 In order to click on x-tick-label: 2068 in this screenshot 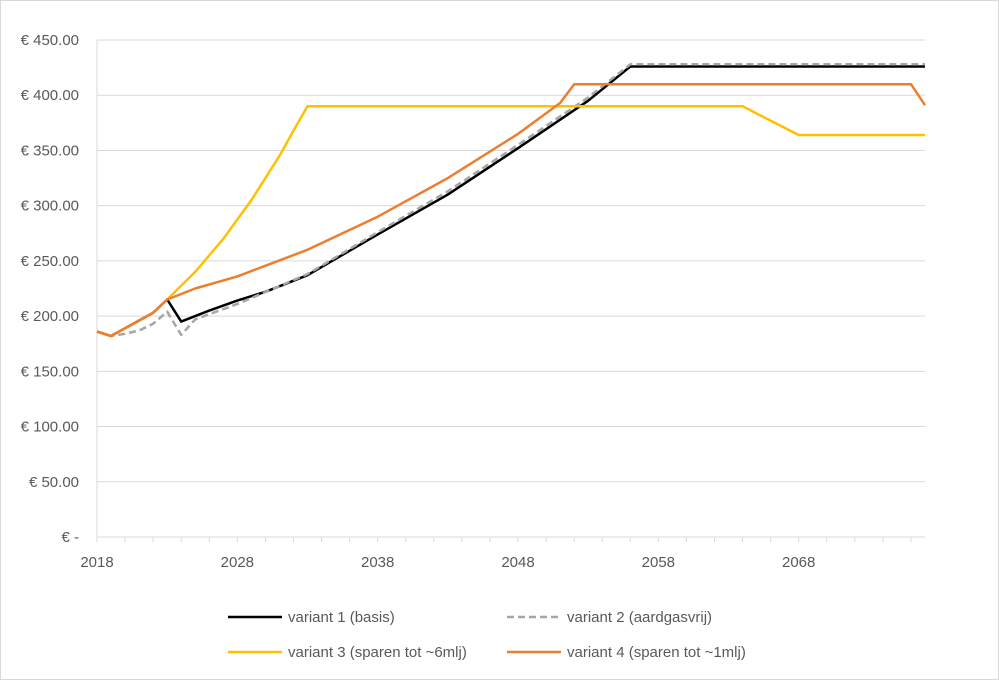, I will do `click(798, 562)`.